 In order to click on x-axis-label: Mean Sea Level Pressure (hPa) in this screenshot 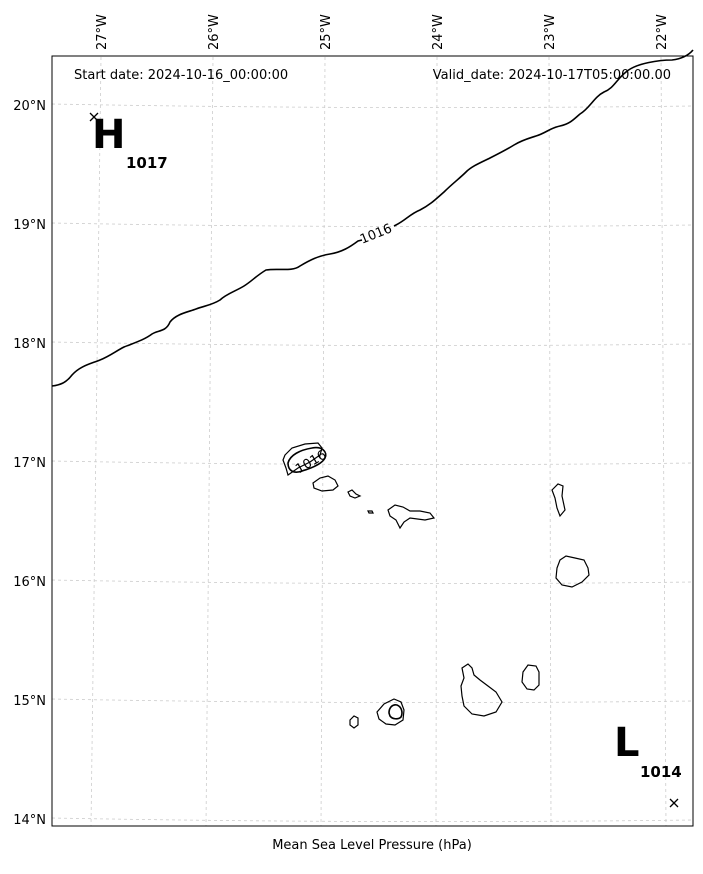, I will do `click(372, 845)`.